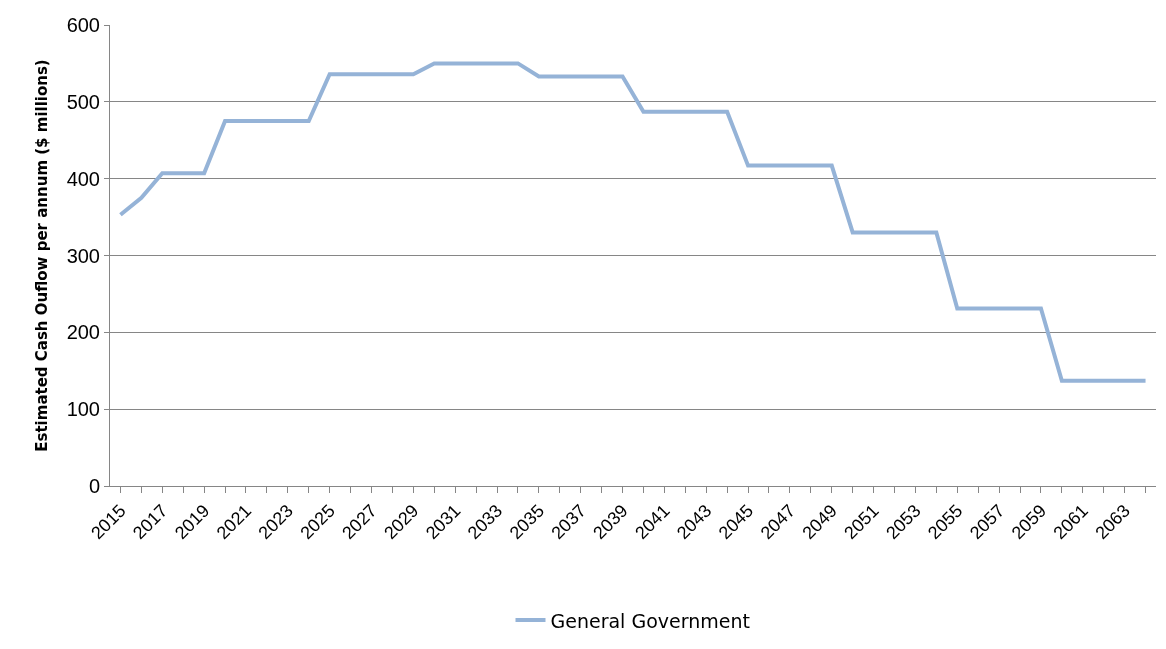 Image resolution: width=1166 pixels, height=649 pixels. Describe the element at coordinates (83, 25) in the screenshot. I see `y-tick-label: 600` at that location.